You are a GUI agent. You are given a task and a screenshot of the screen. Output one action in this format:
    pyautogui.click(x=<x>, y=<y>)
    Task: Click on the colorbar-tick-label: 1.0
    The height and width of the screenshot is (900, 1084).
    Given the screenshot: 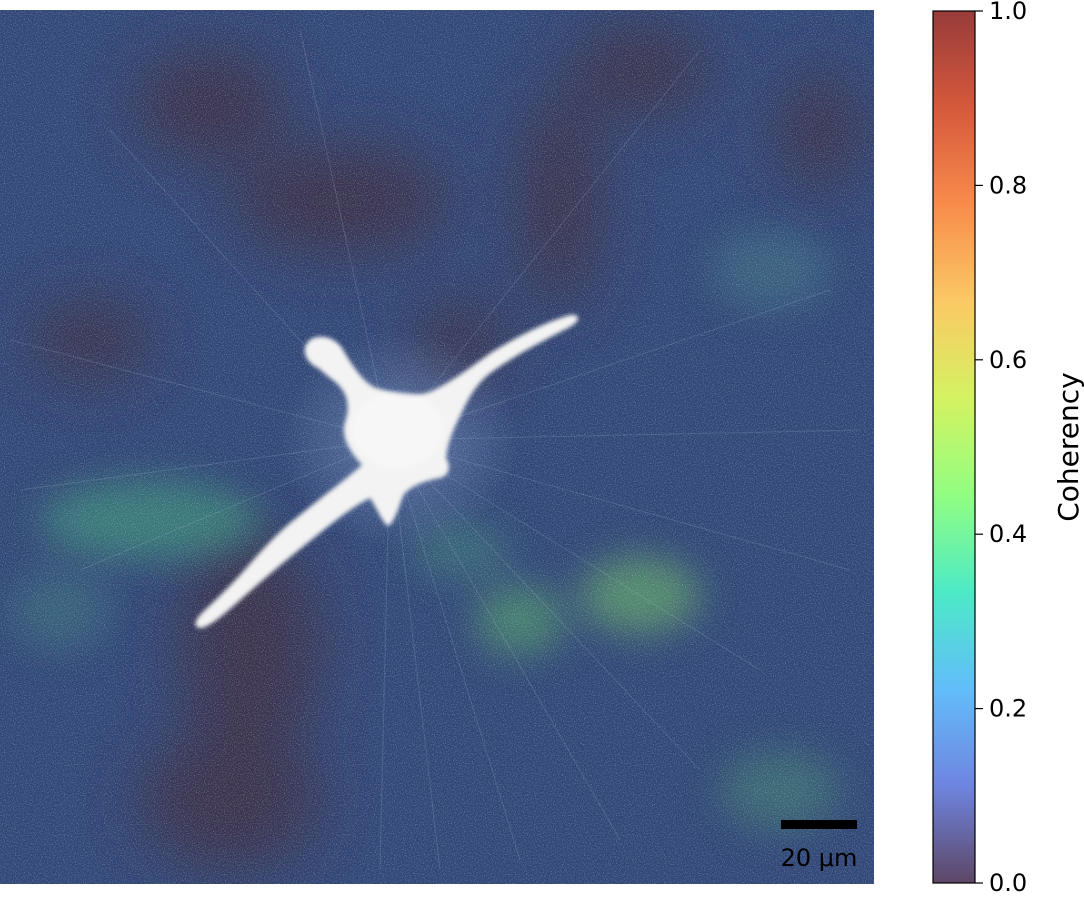 What is the action you would take?
    pyautogui.click(x=1008, y=12)
    